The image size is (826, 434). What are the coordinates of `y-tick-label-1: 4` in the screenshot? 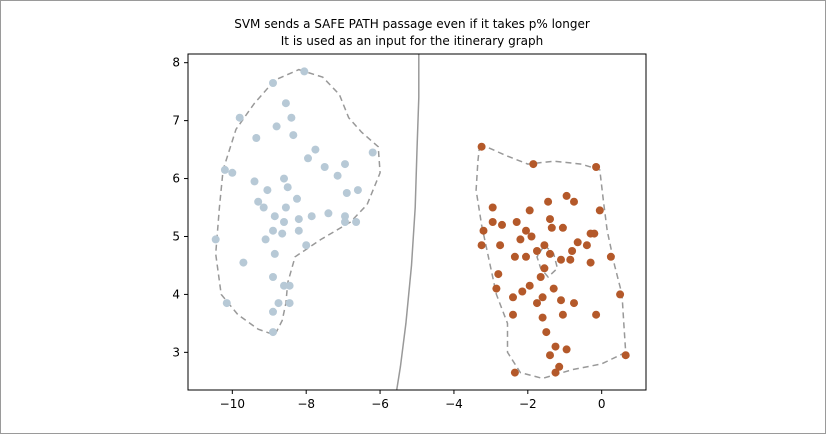 It's located at (176, 294).